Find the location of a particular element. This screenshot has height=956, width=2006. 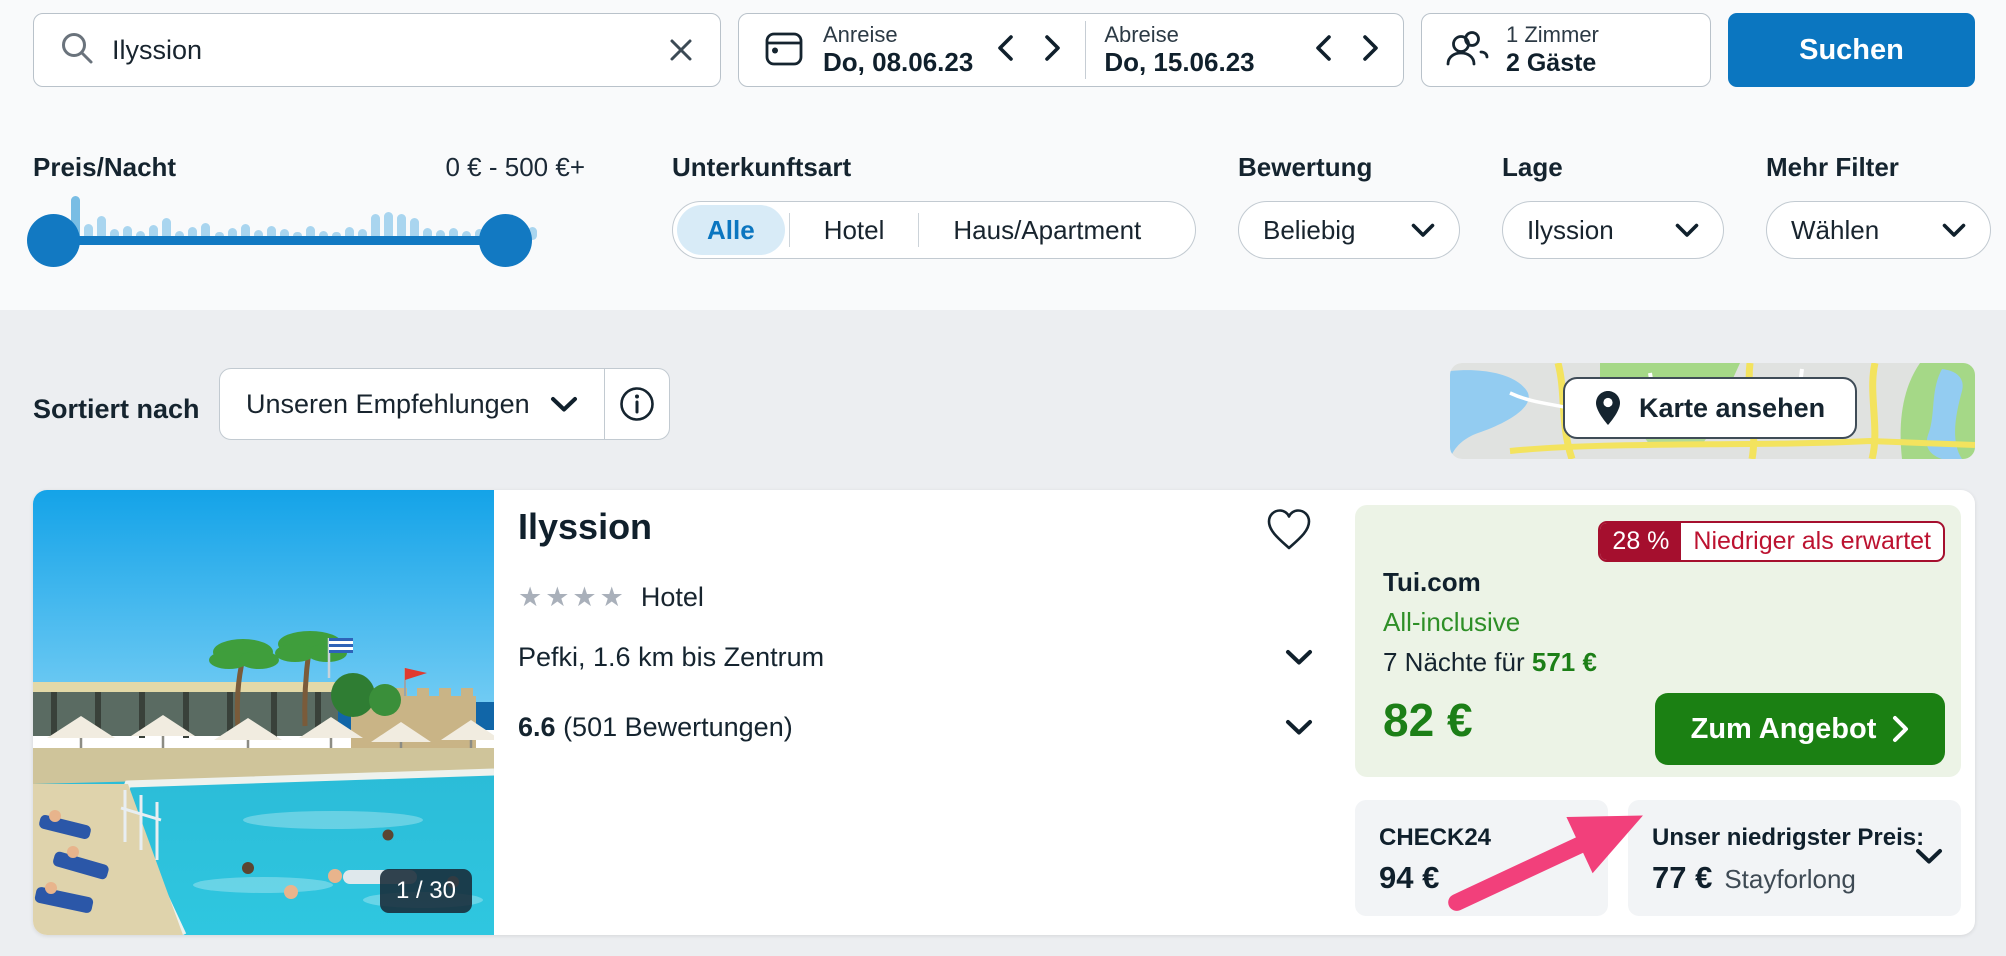

deal-text: Niedriger als erwartet is located at coordinates (1812, 541).